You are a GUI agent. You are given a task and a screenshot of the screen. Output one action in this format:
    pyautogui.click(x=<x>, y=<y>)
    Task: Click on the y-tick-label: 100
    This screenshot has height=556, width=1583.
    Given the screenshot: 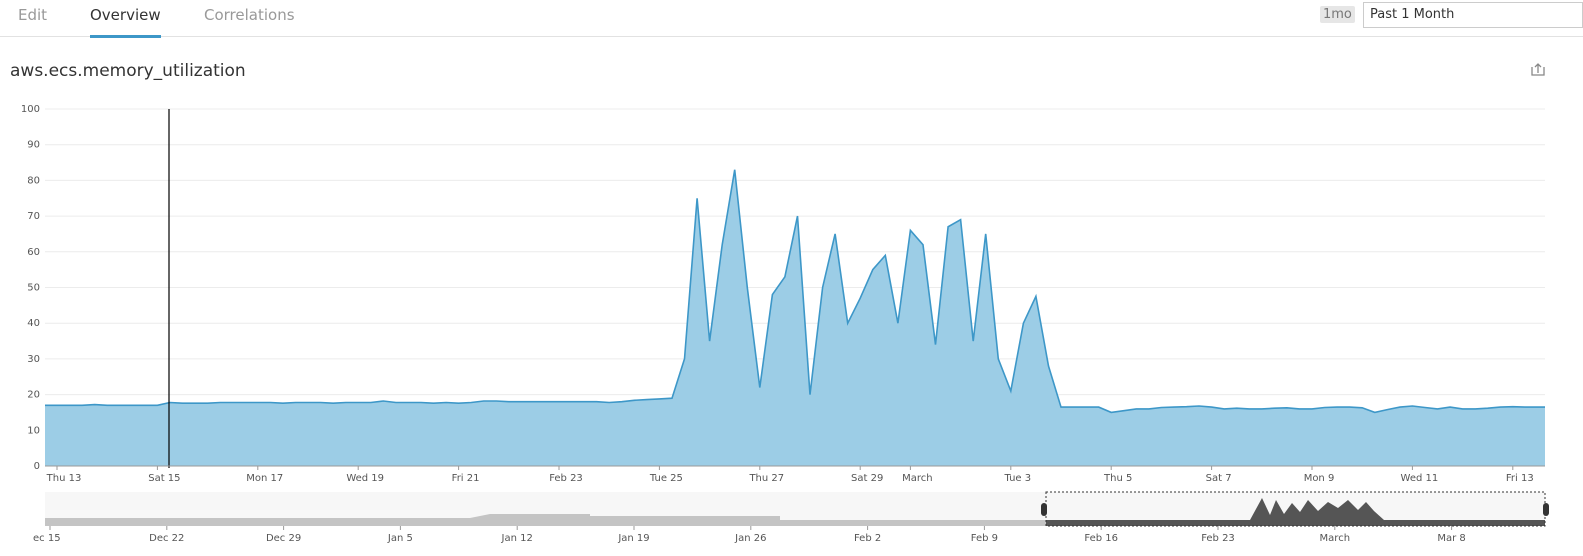 What is the action you would take?
    pyautogui.click(x=30, y=109)
    